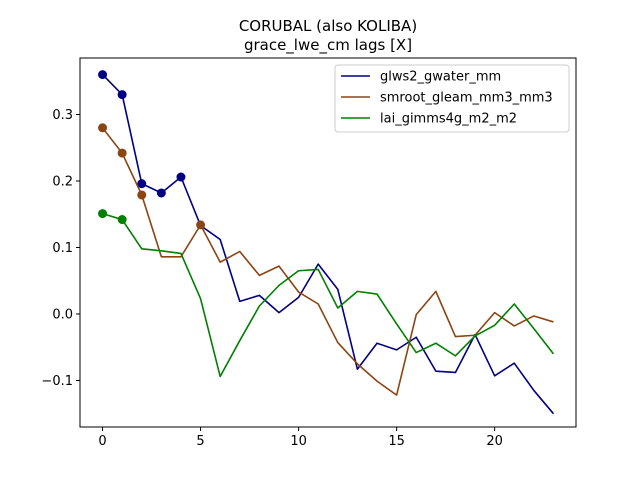 The image size is (640, 484). Describe the element at coordinates (298, 441) in the screenshot. I see `x-tick-label: 10` at that location.